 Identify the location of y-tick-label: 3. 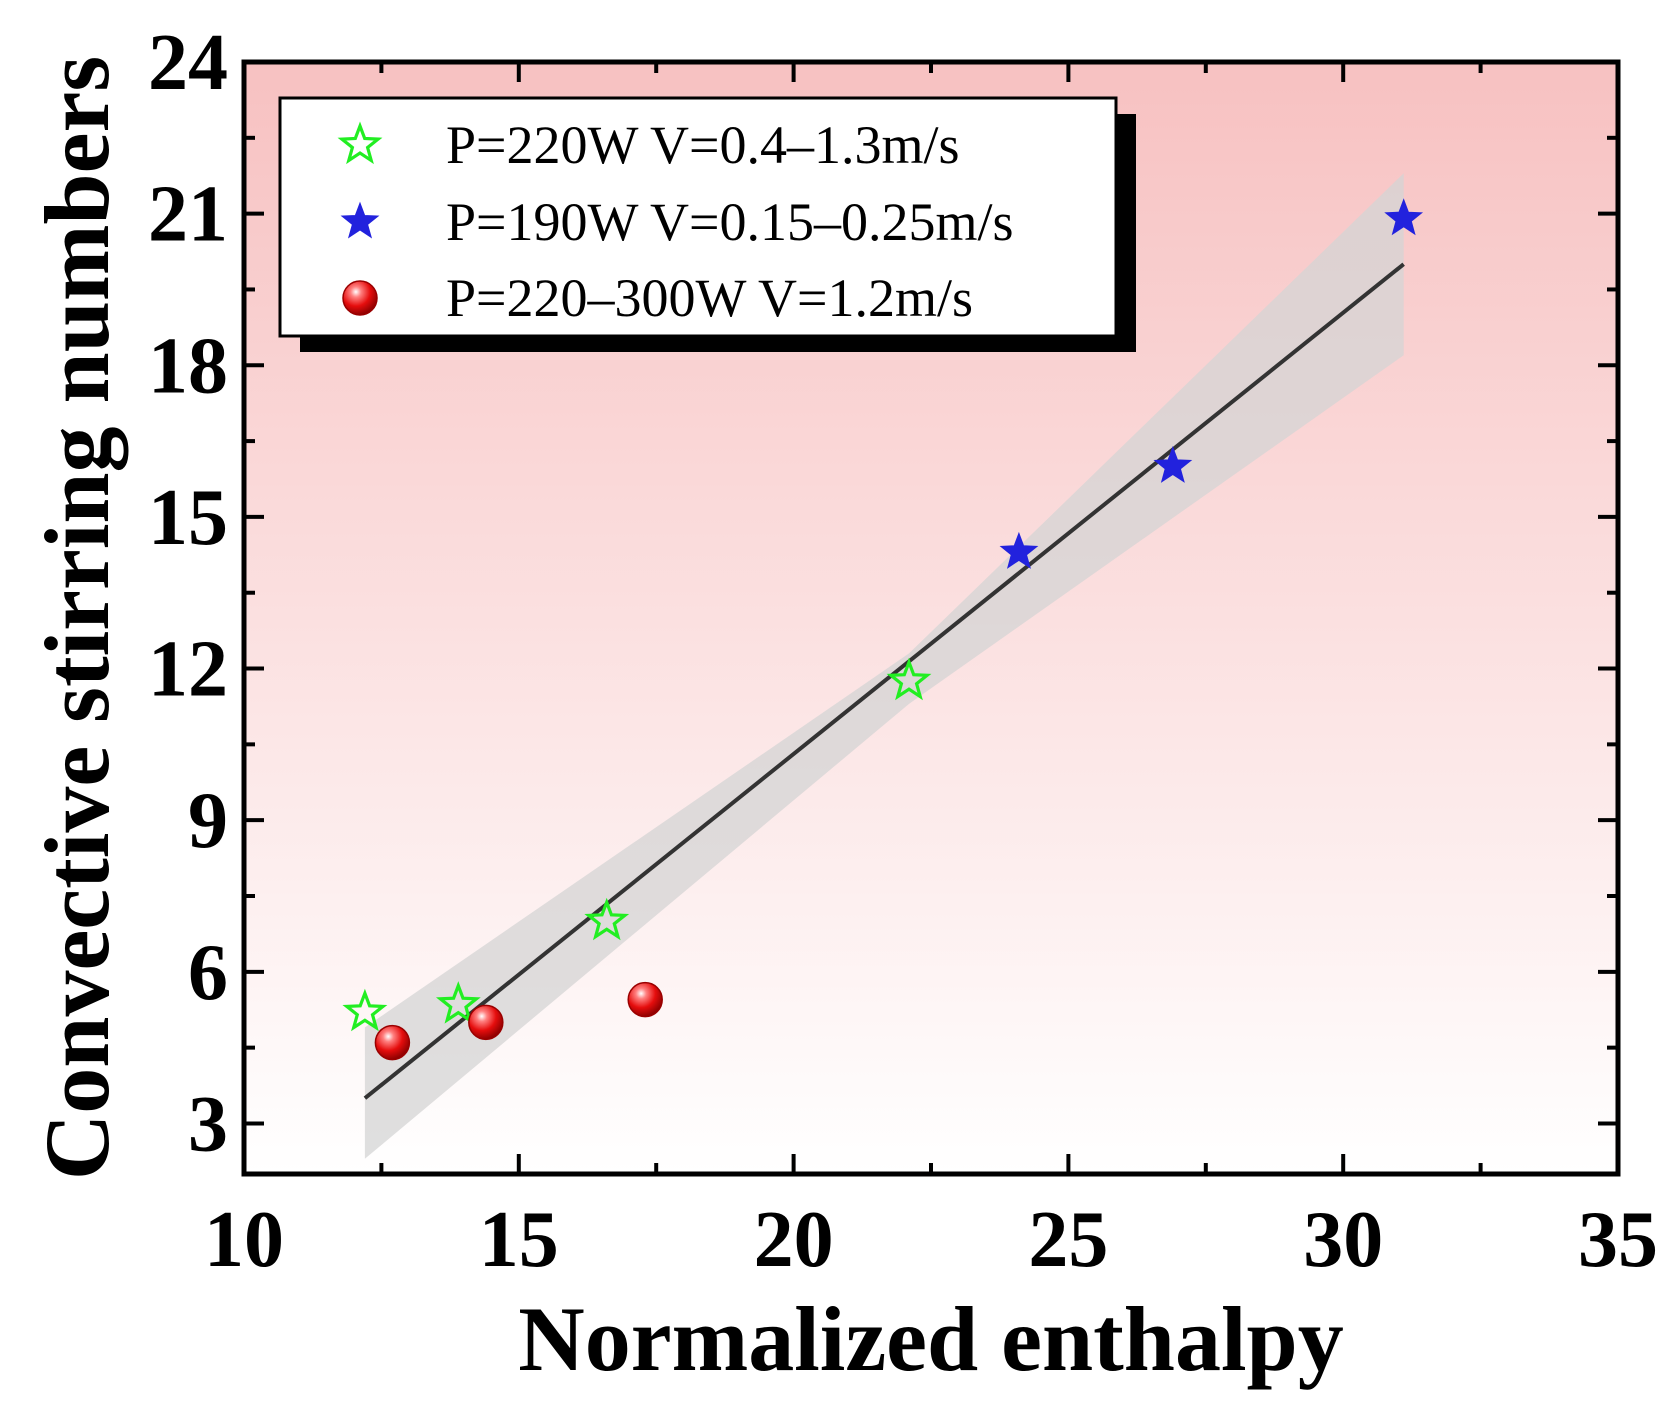
(208, 1124).